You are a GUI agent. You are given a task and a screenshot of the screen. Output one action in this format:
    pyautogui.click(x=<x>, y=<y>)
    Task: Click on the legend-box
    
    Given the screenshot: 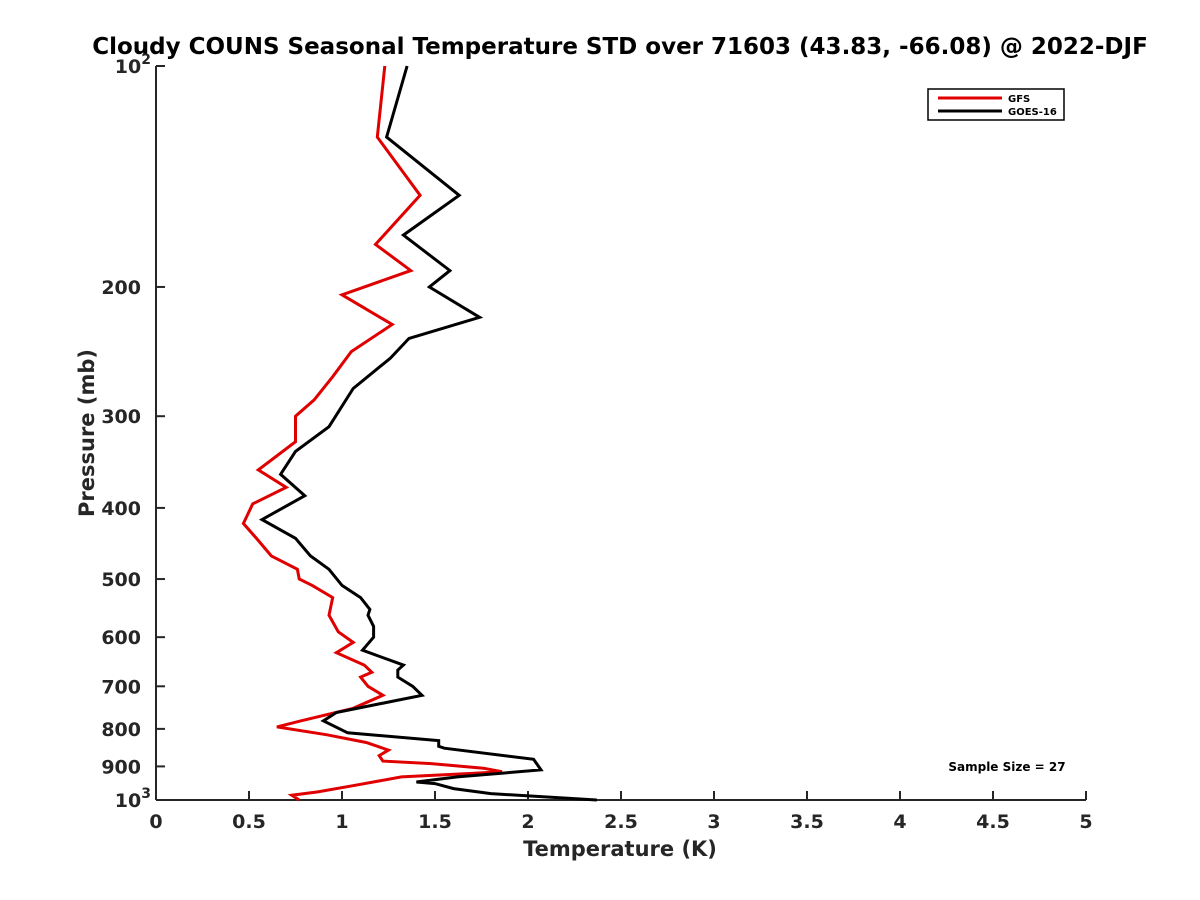 What is the action you would take?
    pyautogui.click(x=996, y=104)
    